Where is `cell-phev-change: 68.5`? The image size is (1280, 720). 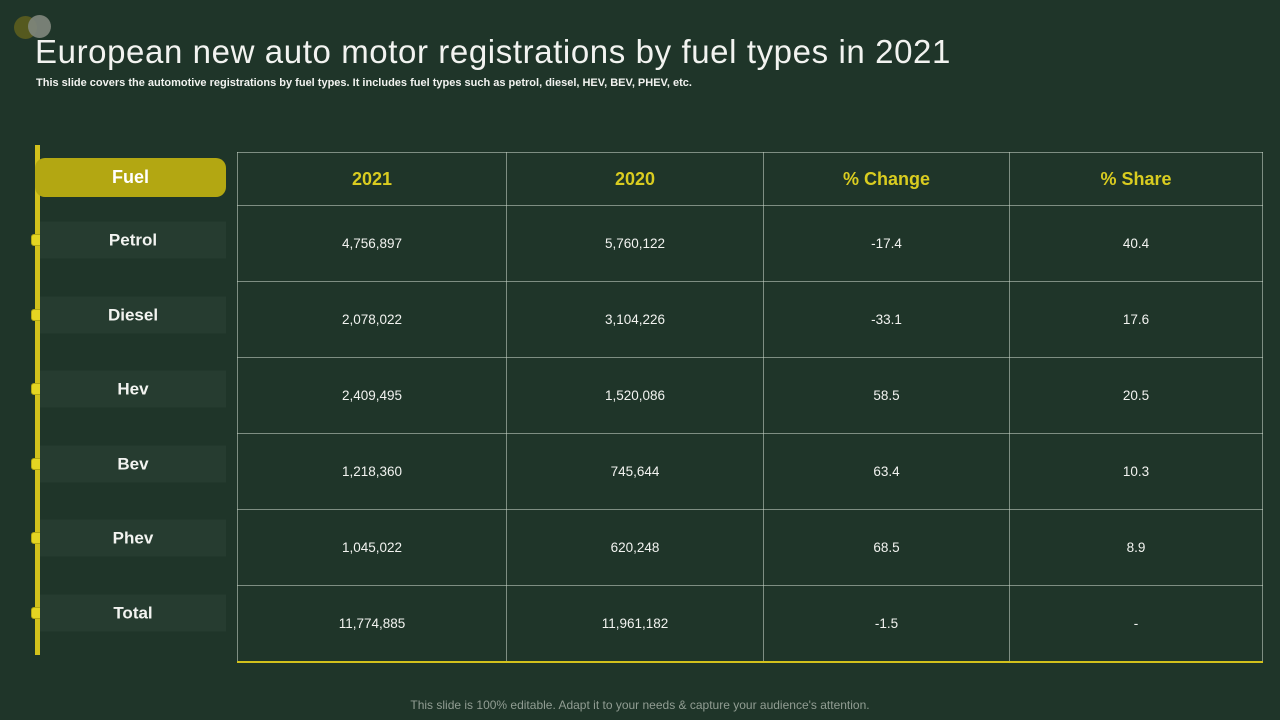 cell-phev-change: 68.5 is located at coordinates (886, 547).